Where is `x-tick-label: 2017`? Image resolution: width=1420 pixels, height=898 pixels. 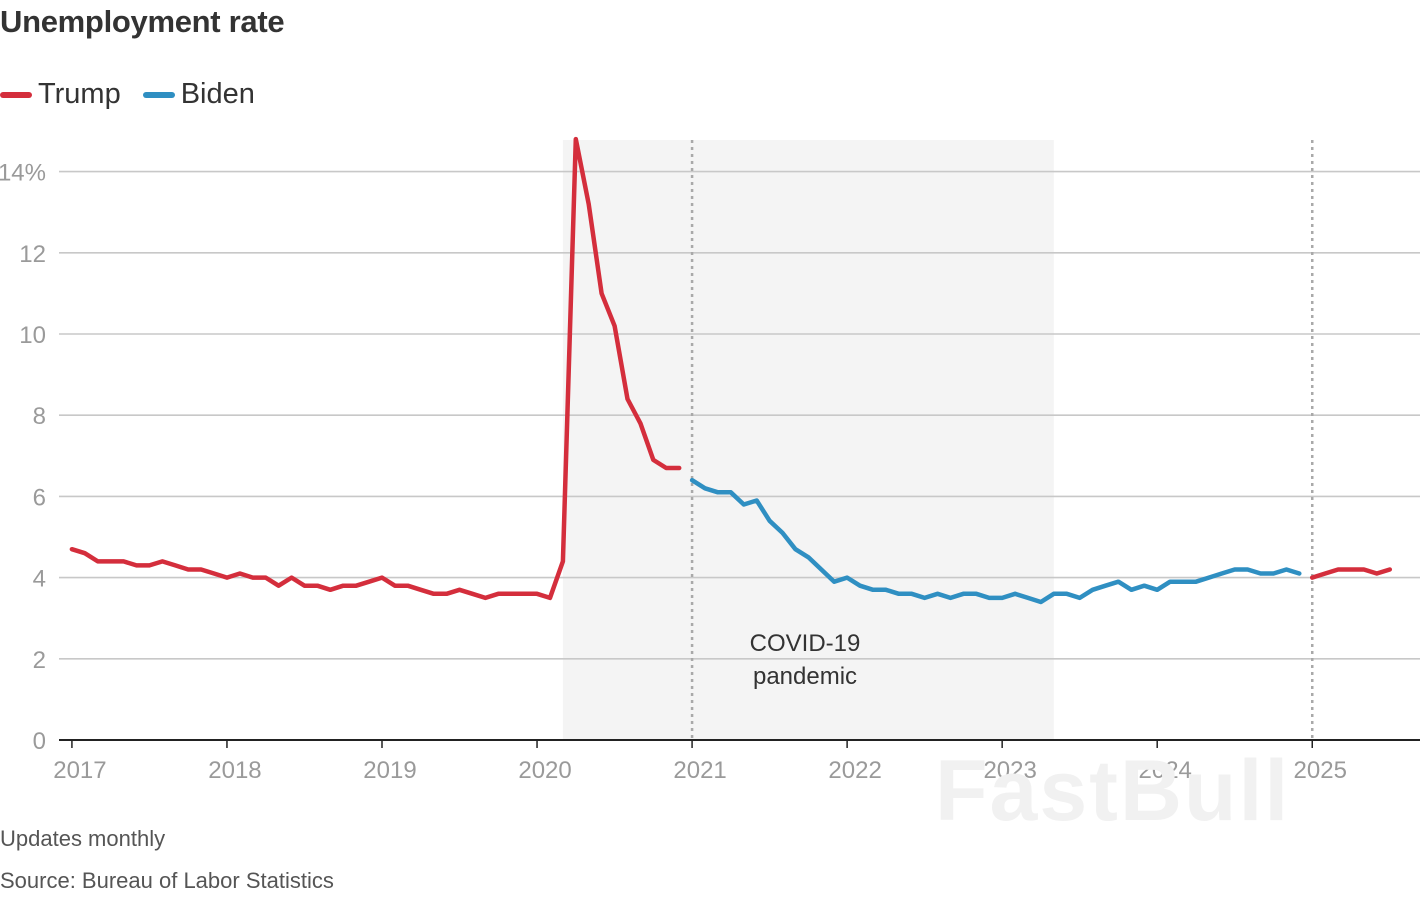
x-tick-label: 2017 is located at coordinates (79, 770).